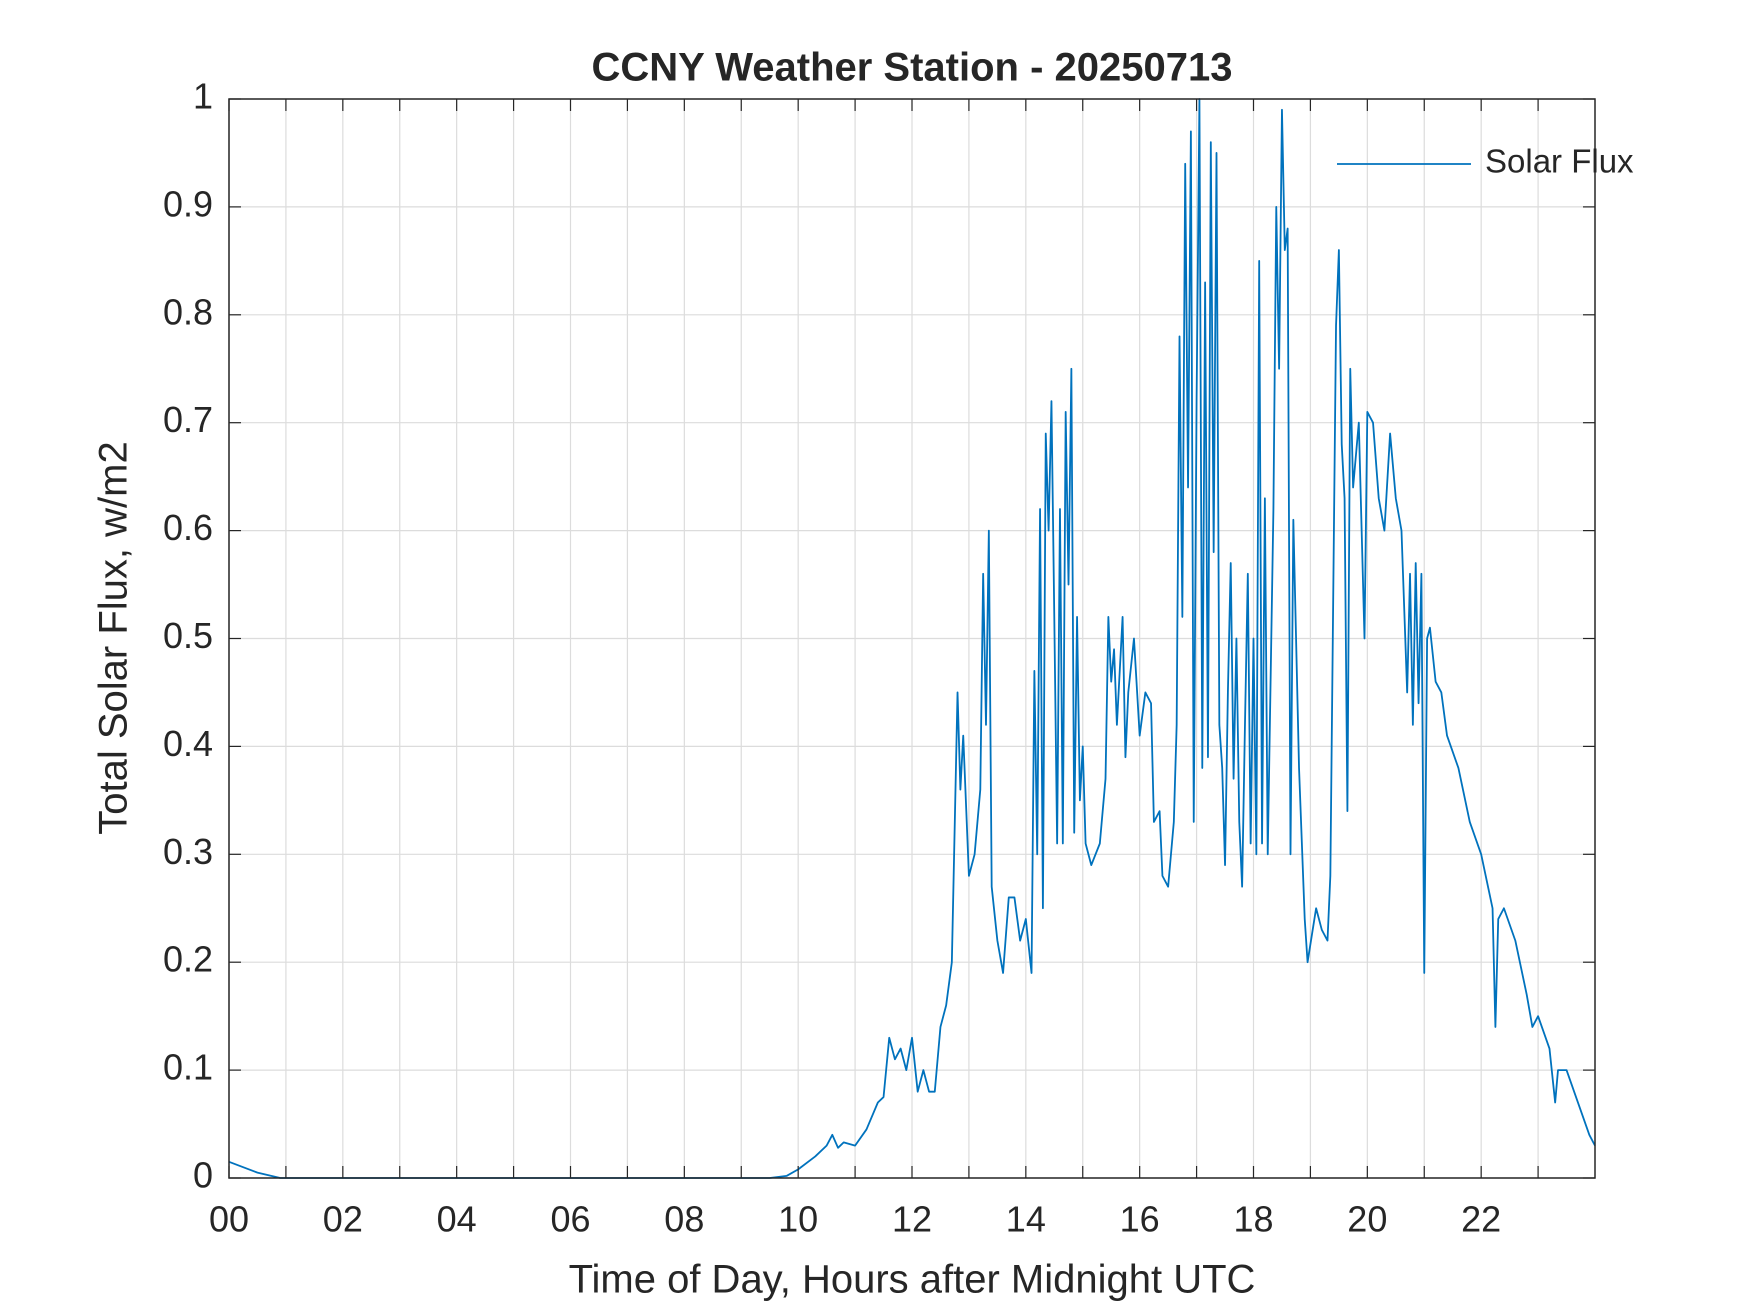  I want to click on chart-title: CCNY Weather Station - 20250713, so click(912, 68).